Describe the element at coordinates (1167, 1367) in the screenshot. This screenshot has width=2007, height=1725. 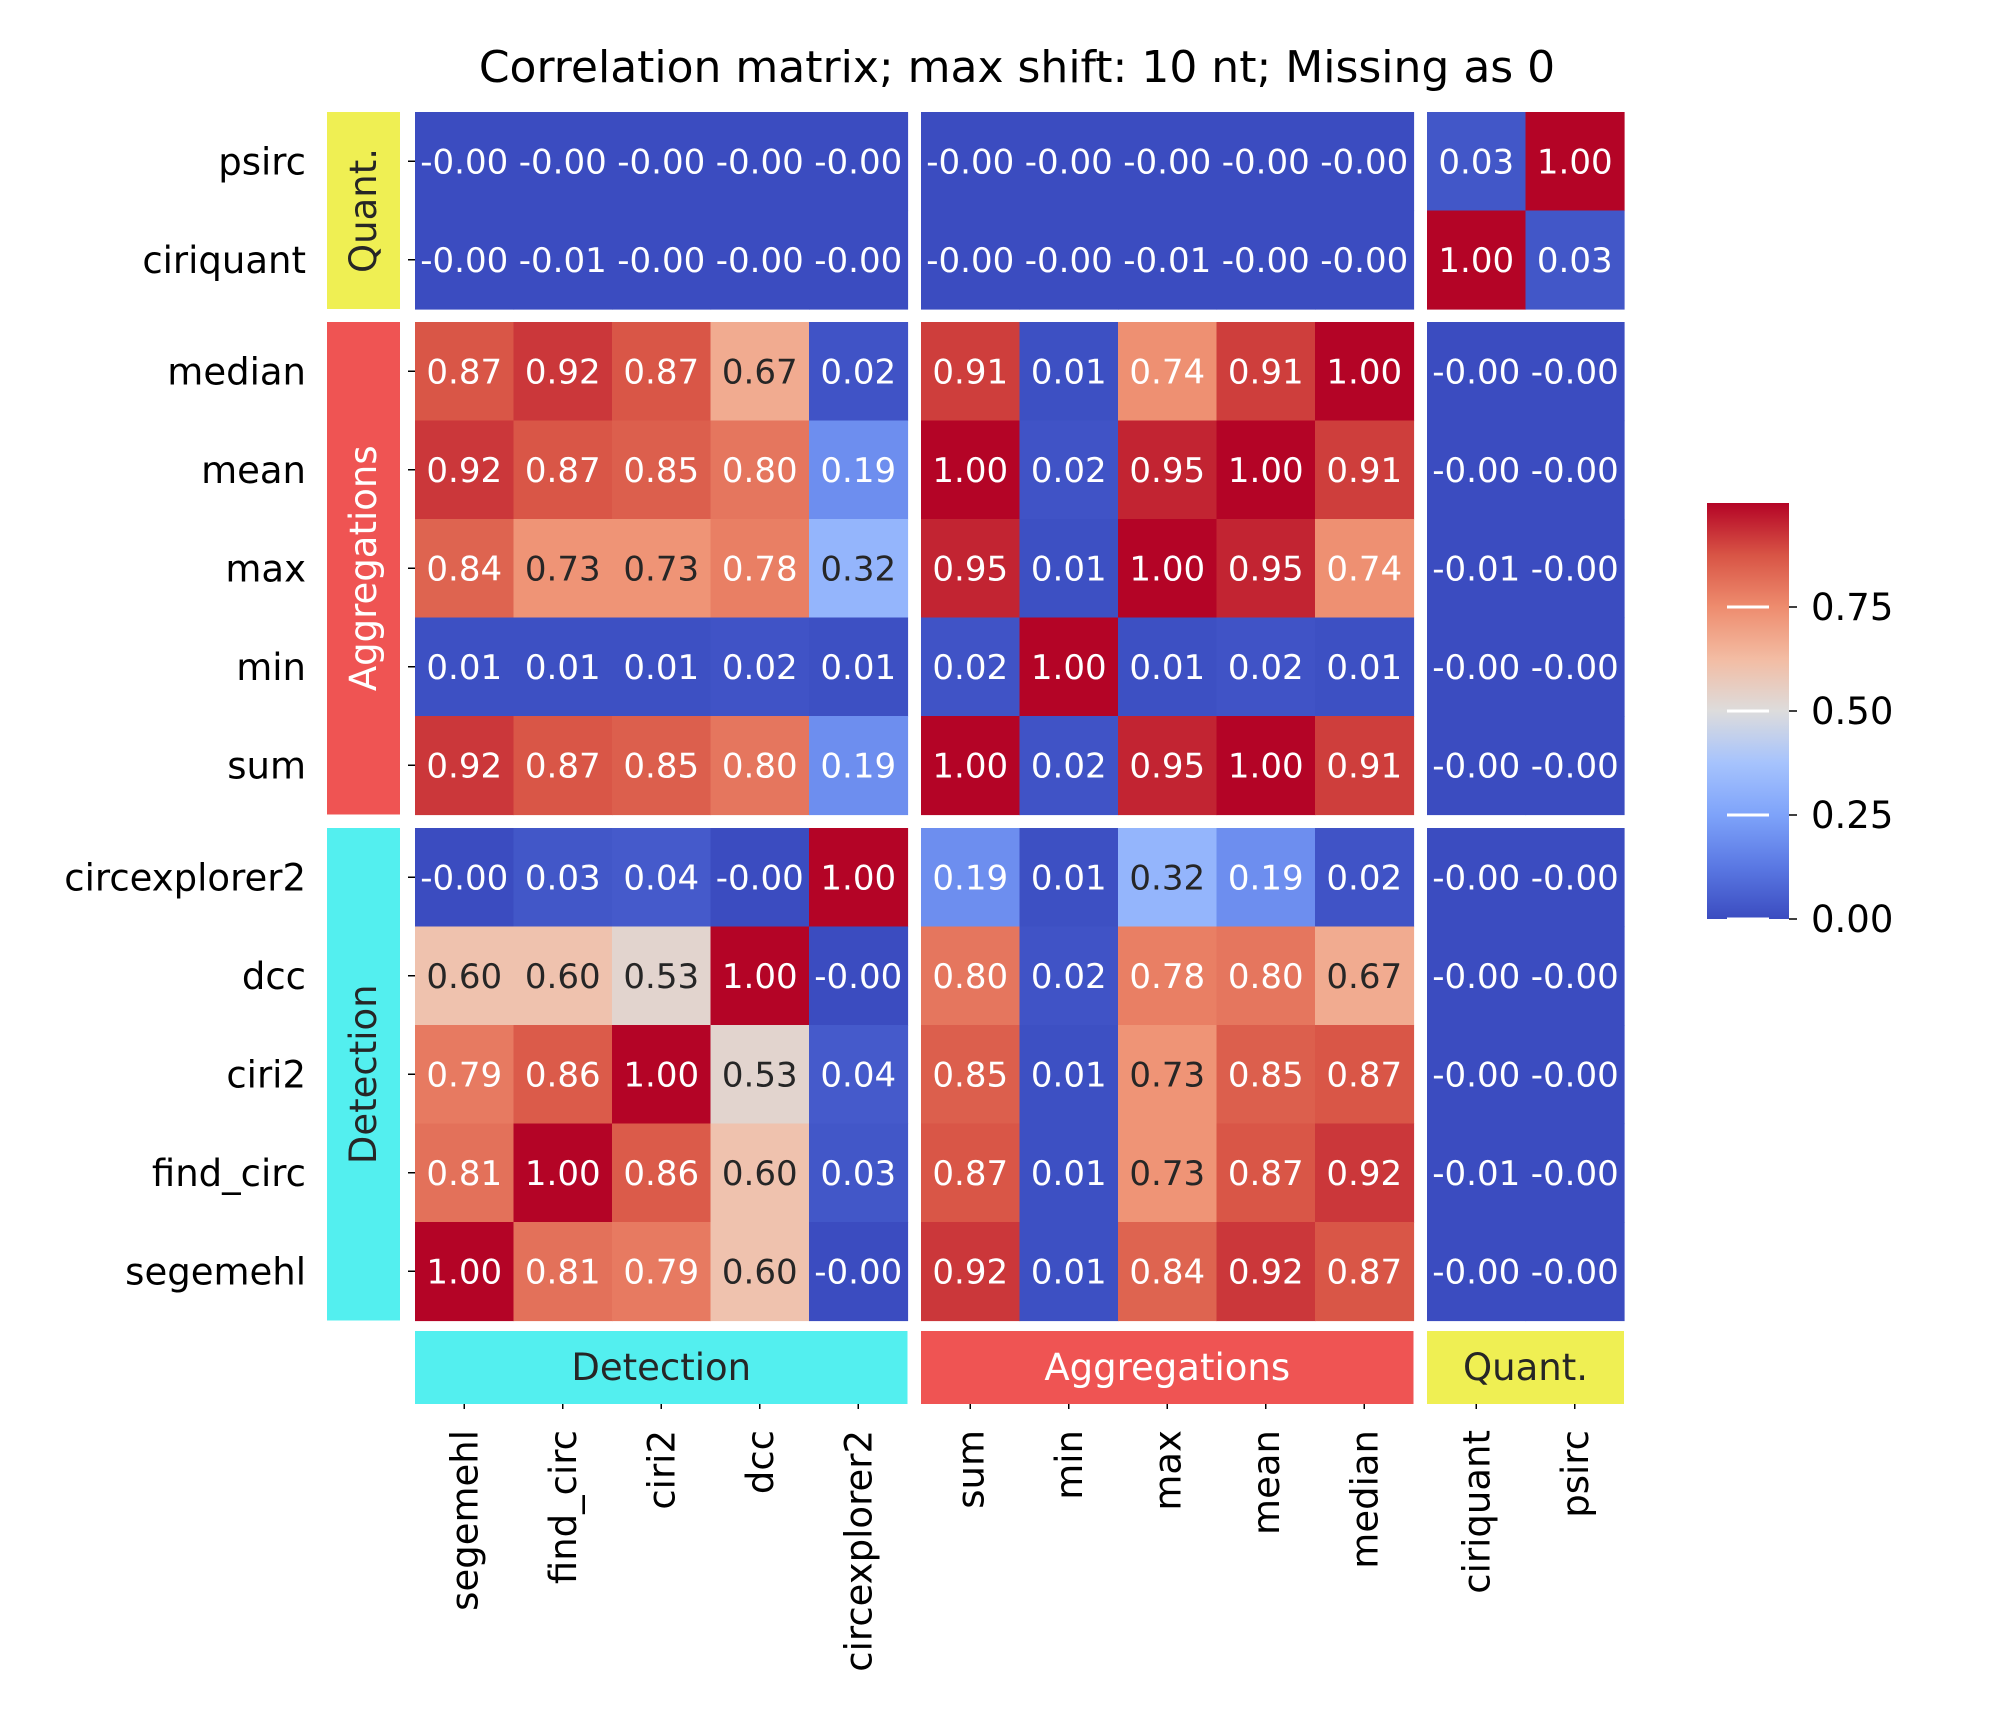
I see `column-group-color` at that location.